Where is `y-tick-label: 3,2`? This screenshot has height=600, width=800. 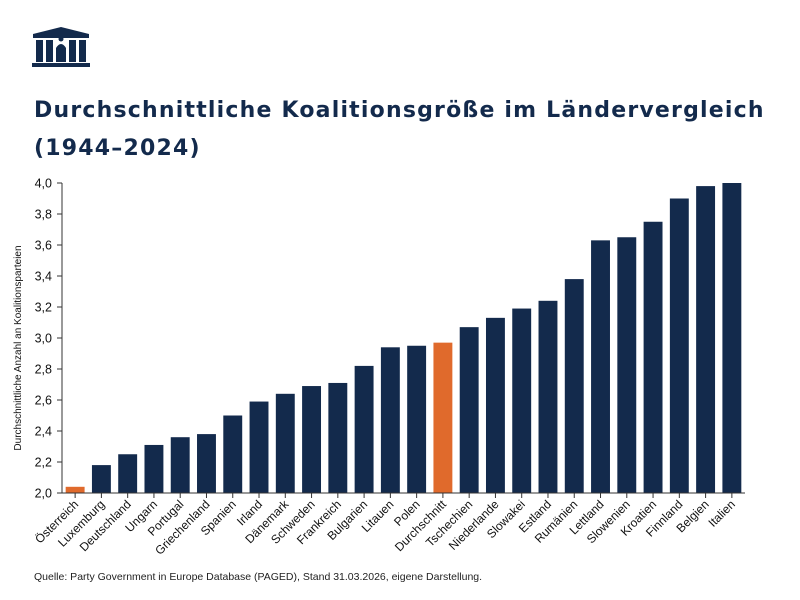
y-tick-label: 3,2 is located at coordinates (43, 308).